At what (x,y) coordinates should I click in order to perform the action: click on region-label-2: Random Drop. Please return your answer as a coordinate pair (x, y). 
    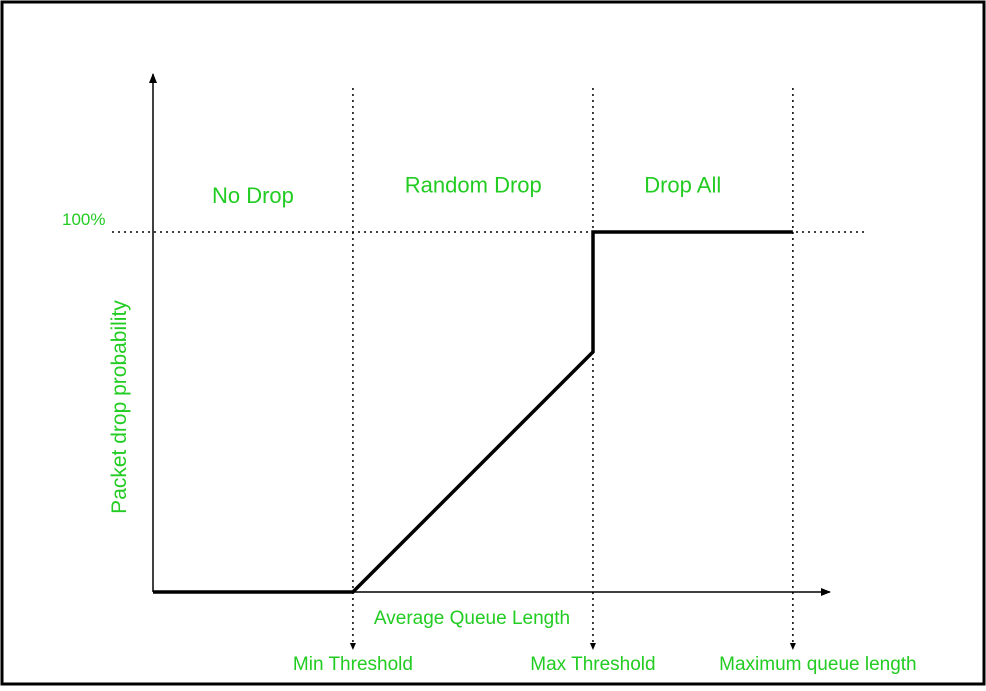
    Looking at the image, I should click on (473, 184).